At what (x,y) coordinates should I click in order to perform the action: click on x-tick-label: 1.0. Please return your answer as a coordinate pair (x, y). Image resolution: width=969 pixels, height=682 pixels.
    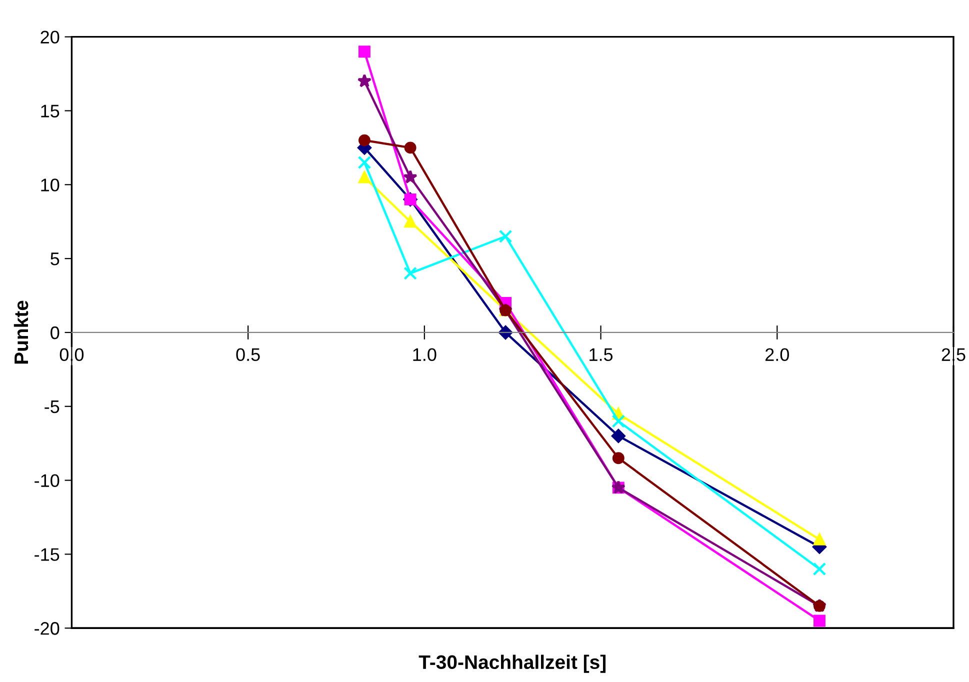
    Looking at the image, I should click on (424, 355).